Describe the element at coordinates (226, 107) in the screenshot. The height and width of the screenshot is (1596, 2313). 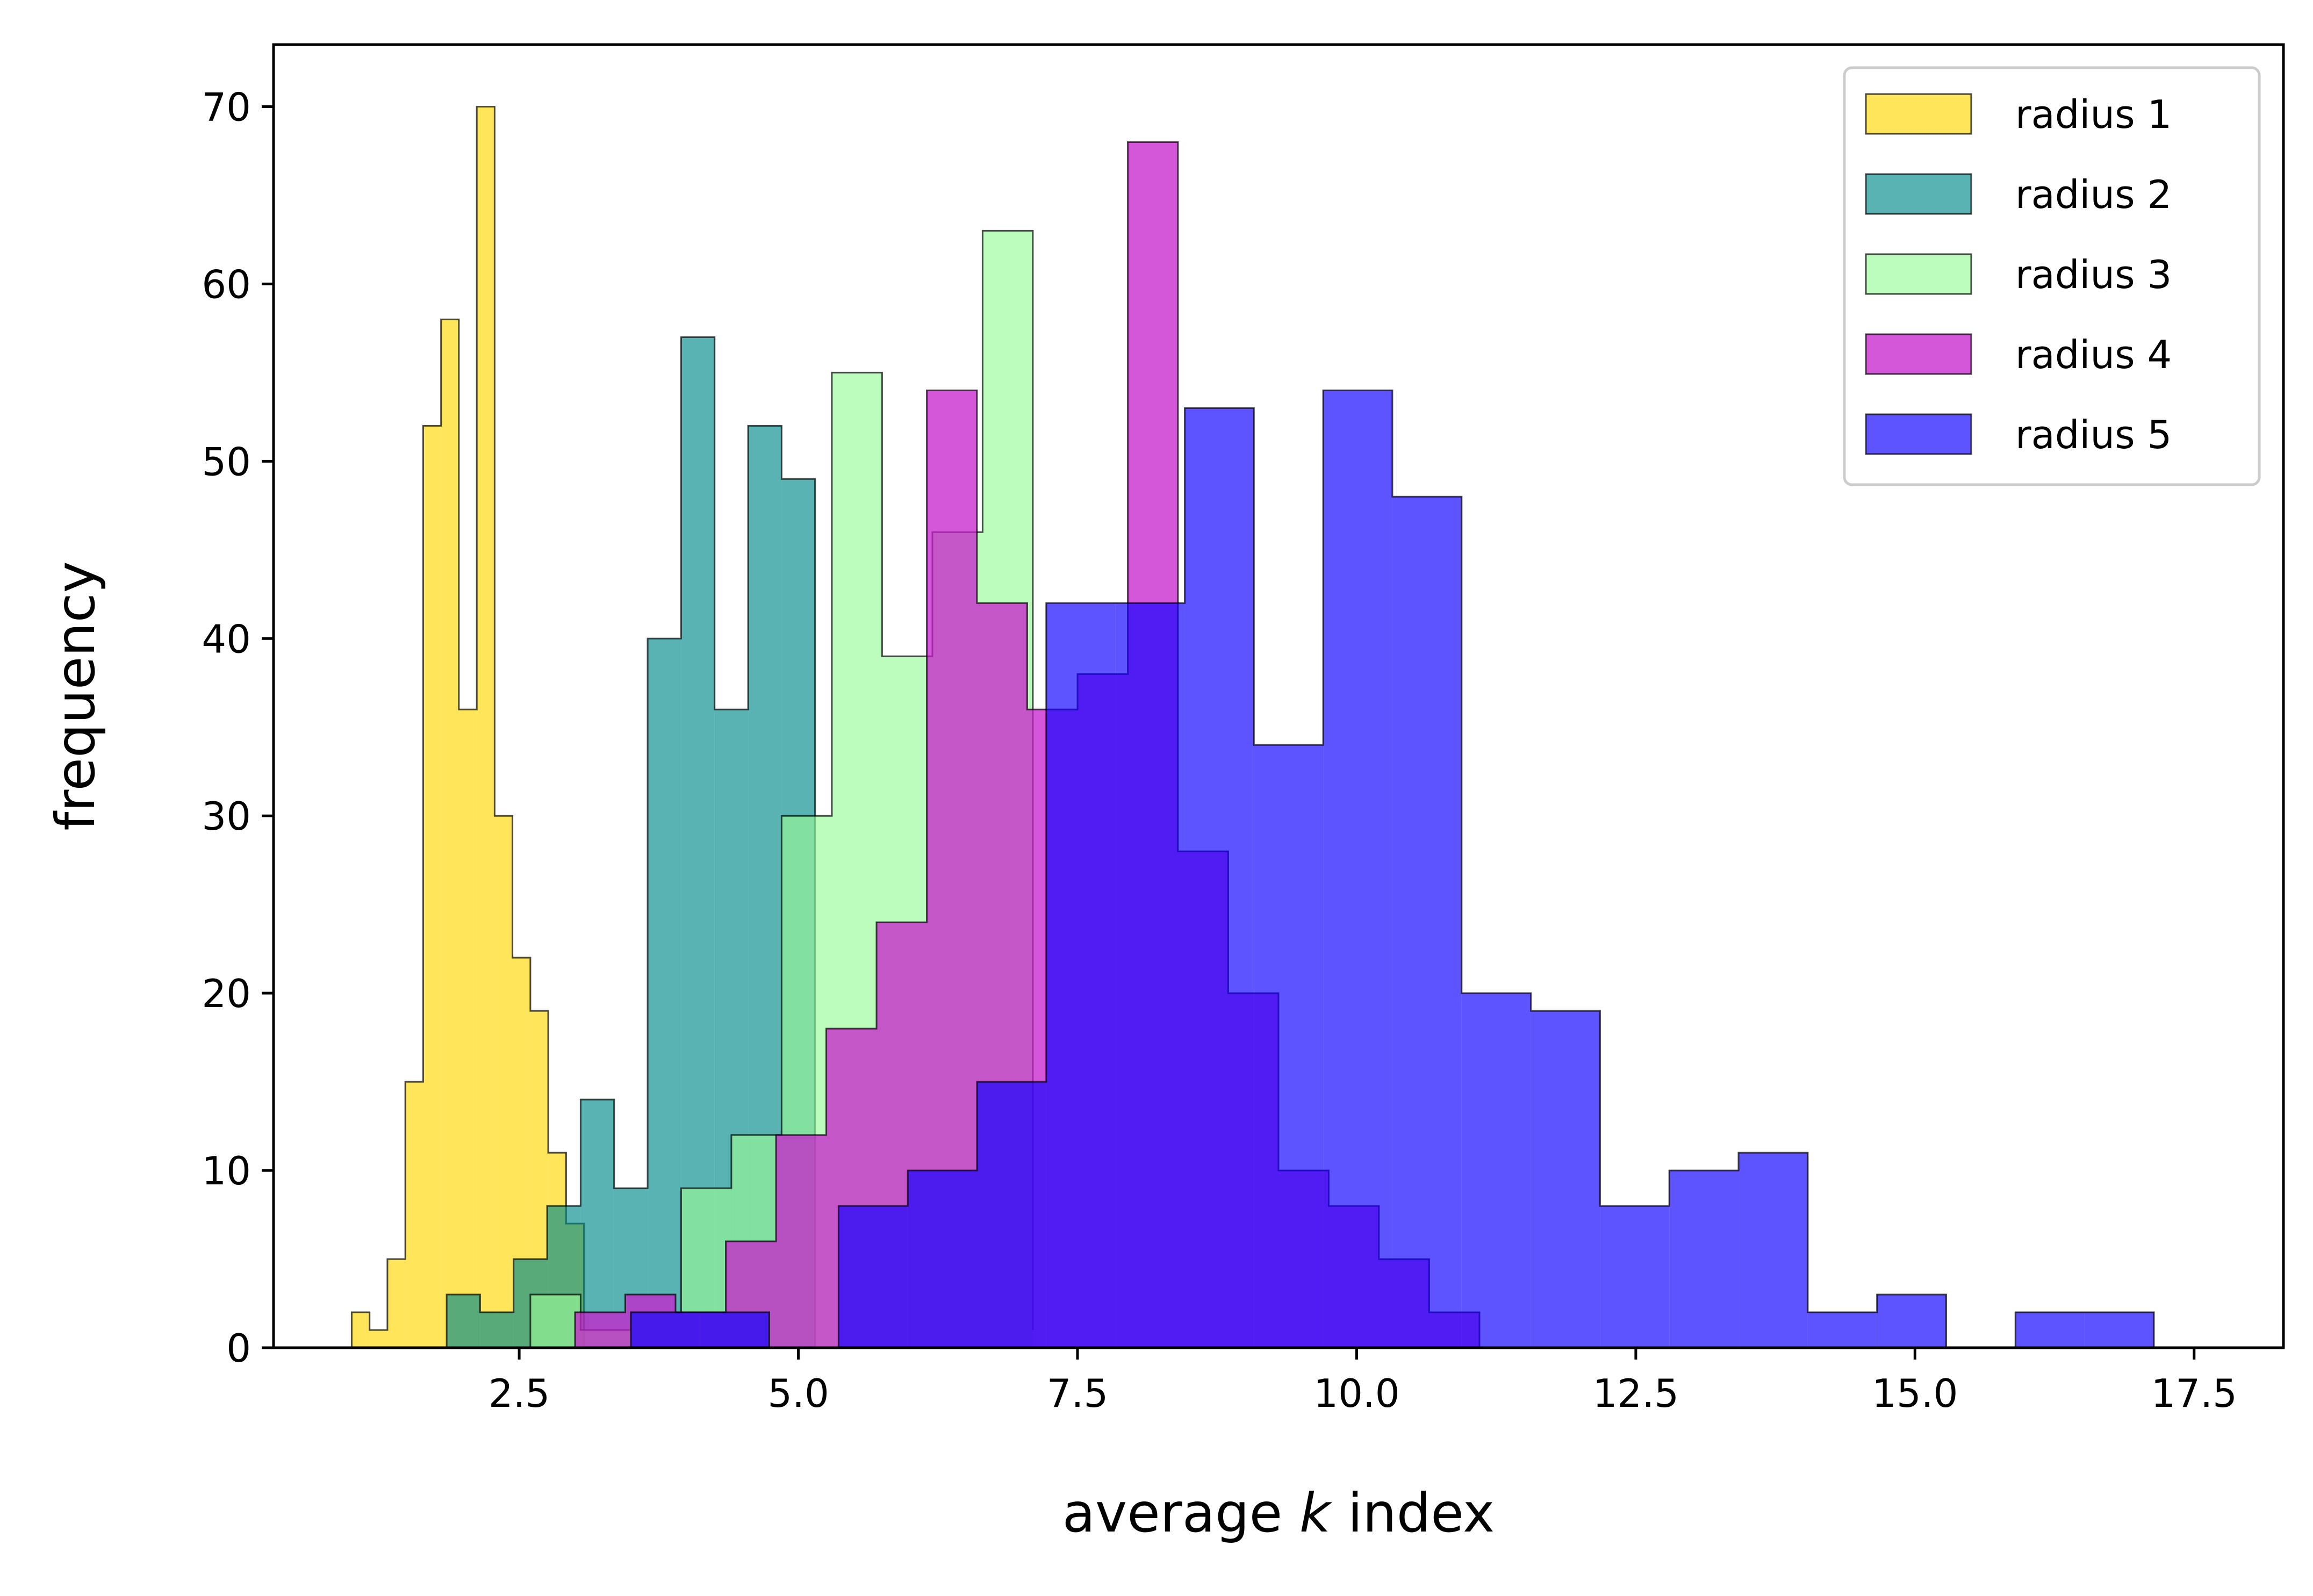
I see `y-tick-label: 70` at that location.